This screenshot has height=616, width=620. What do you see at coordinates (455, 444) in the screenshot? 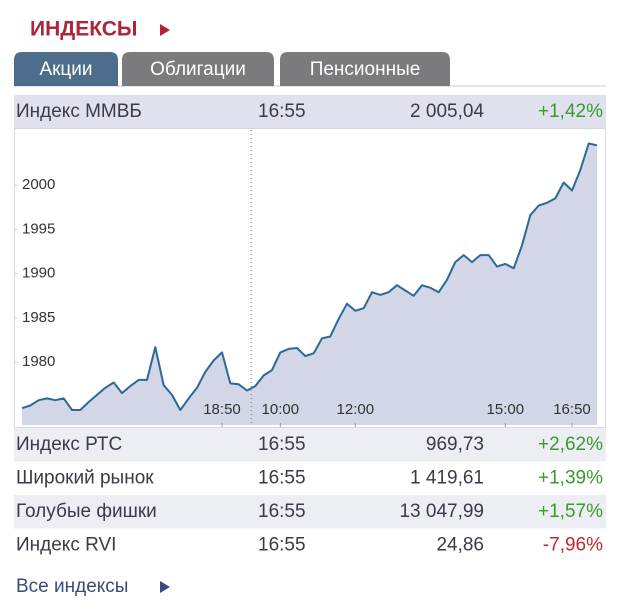
I see `index-value: 969,73` at bounding box center [455, 444].